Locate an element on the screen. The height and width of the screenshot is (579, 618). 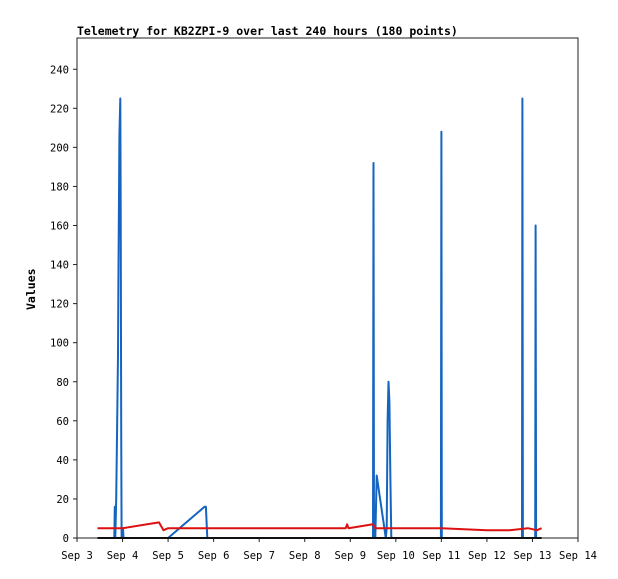
y-tick-label: 80 is located at coordinates (62, 383).